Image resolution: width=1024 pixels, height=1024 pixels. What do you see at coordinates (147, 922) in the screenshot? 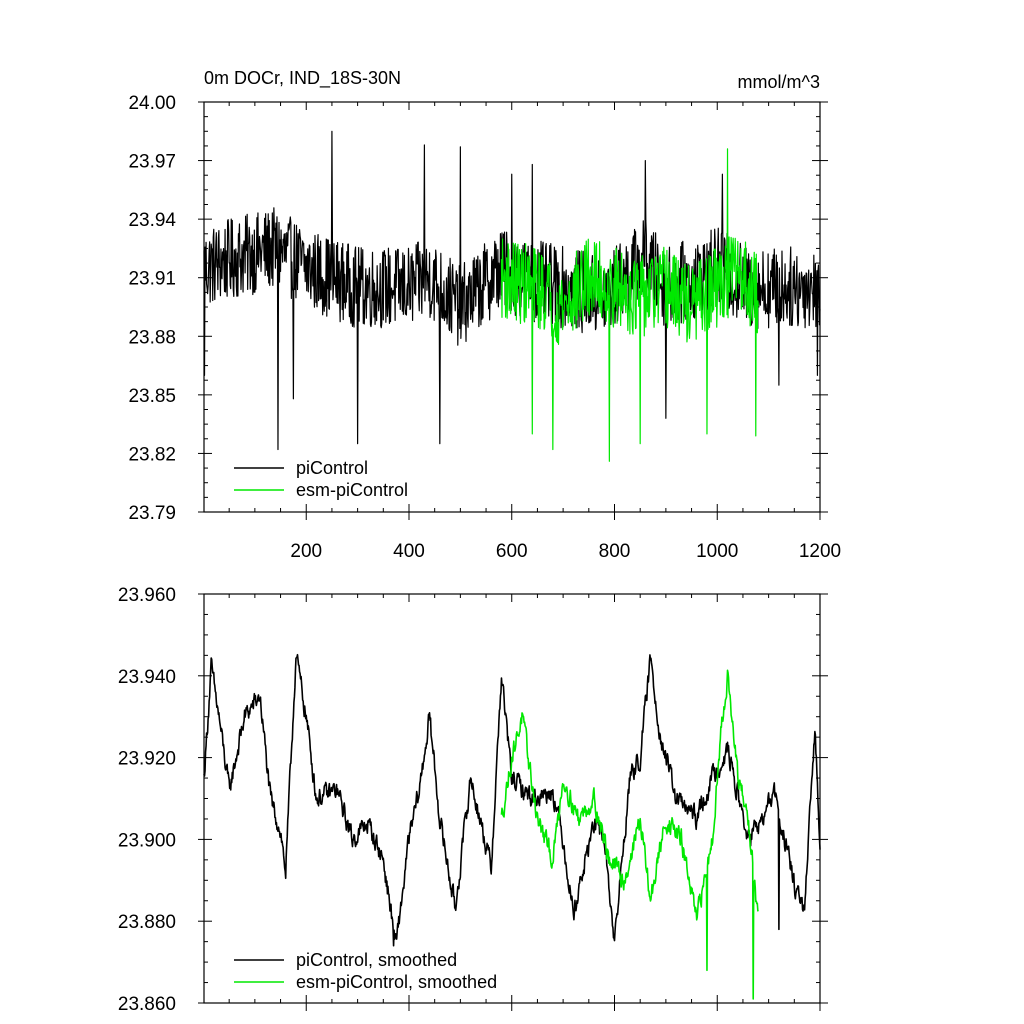
I see `y-tick-label: 23.880` at bounding box center [147, 922].